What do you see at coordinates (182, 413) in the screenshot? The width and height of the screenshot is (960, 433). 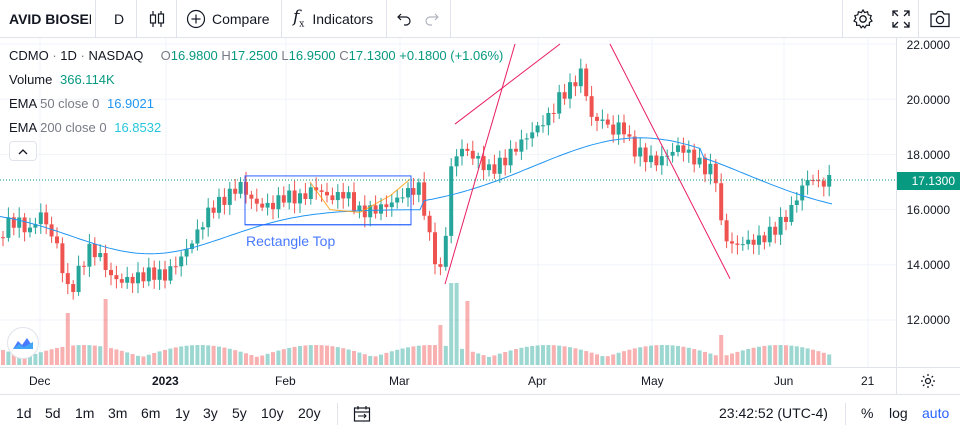 I see `range-1y: 1y` at bounding box center [182, 413].